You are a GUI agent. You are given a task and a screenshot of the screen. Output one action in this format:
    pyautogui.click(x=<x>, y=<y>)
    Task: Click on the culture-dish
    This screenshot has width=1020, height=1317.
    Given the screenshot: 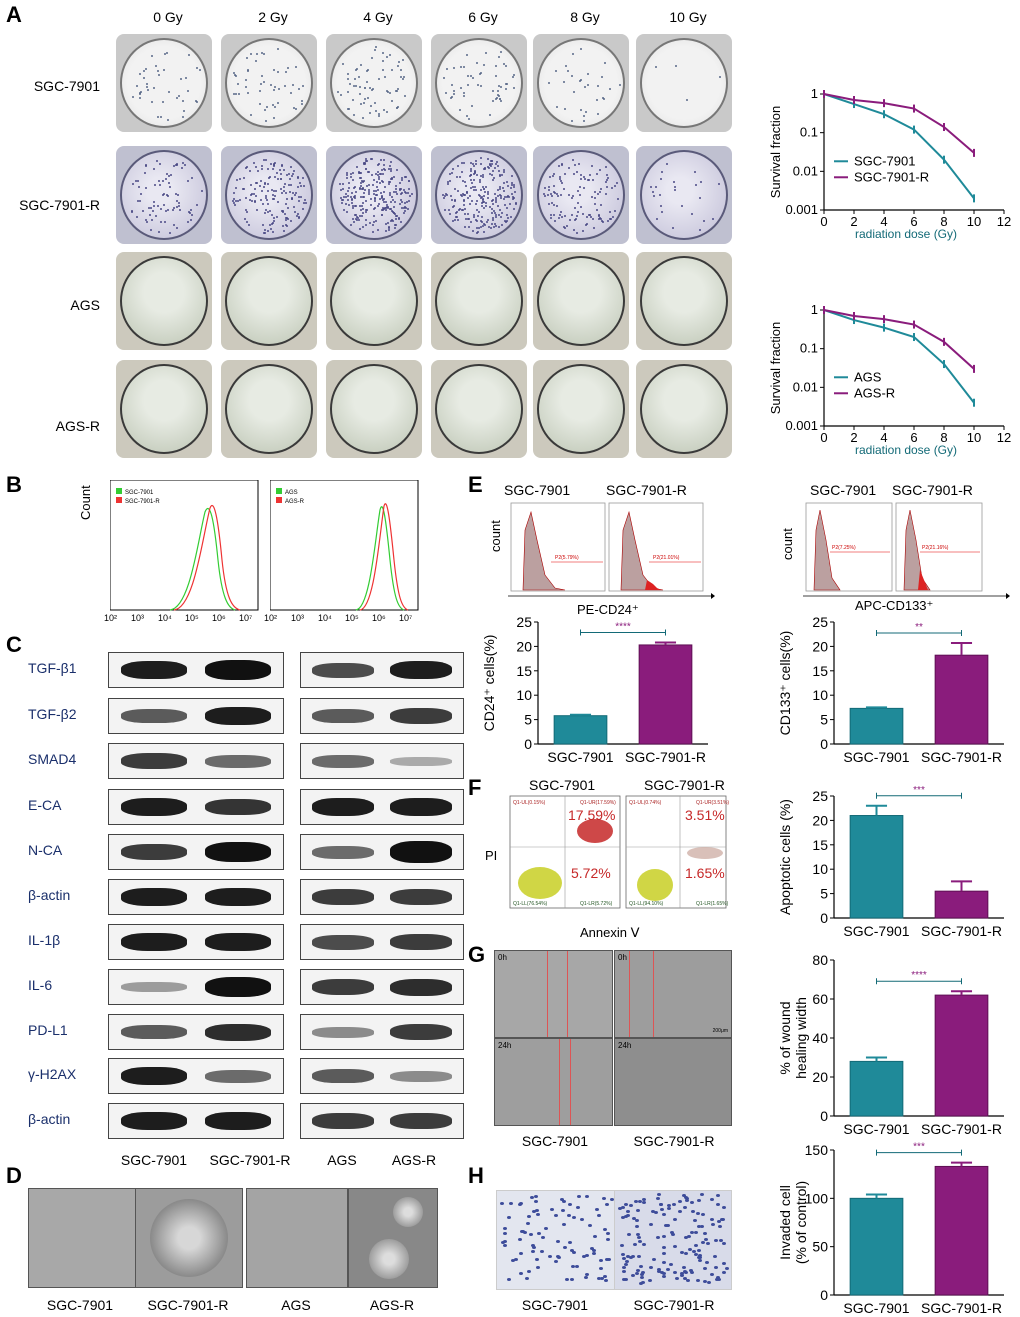 What is the action you would take?
    pyautogui.click(x=374, y=301)
    